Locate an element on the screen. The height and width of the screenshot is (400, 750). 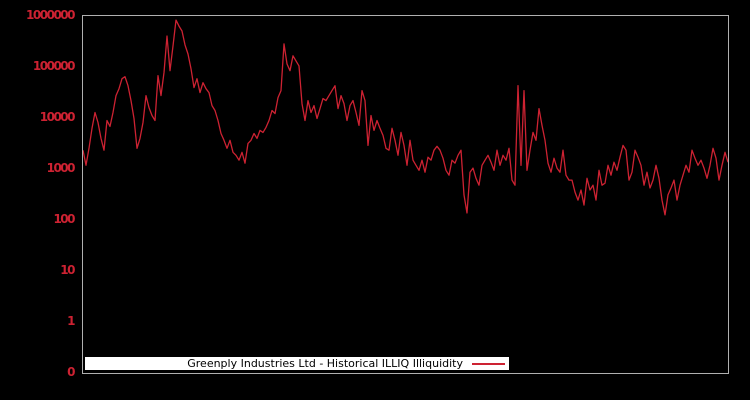
y-axis-label: 1000 is located at coordinates (61, 168).